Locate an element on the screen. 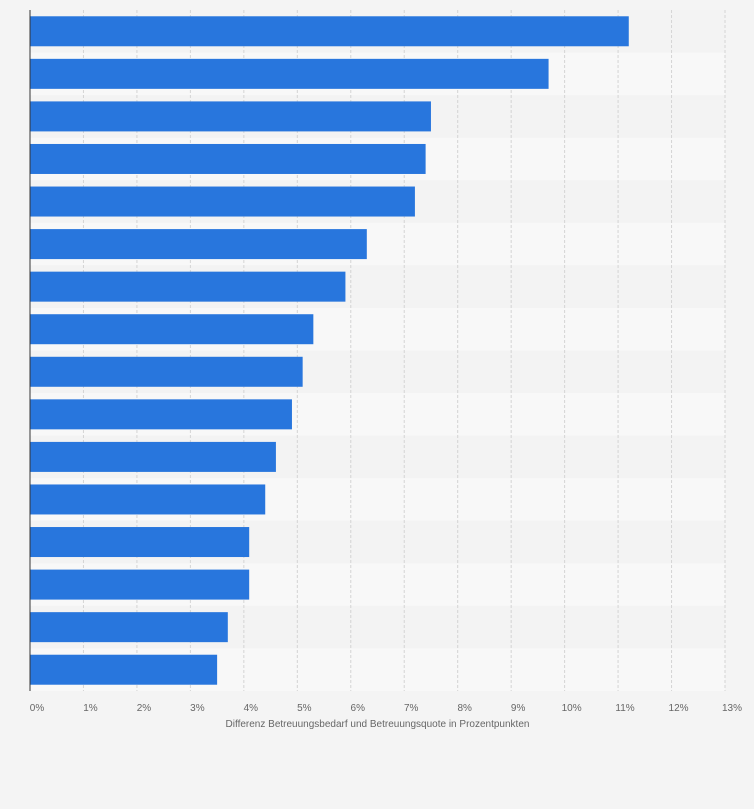 This screenshot has width=754, height=809. x-tick-label: 8% is located at coordinates (464, 708).